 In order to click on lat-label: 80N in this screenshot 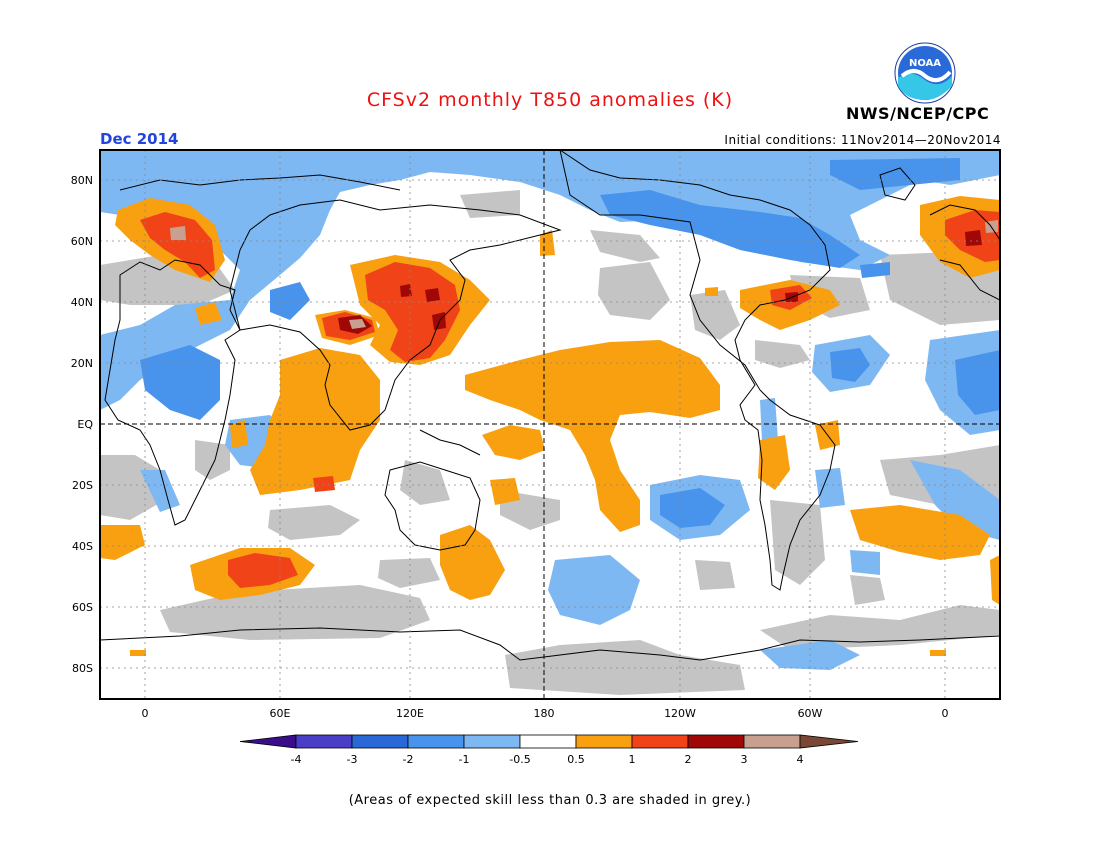, I will do `click(82, 180)`.